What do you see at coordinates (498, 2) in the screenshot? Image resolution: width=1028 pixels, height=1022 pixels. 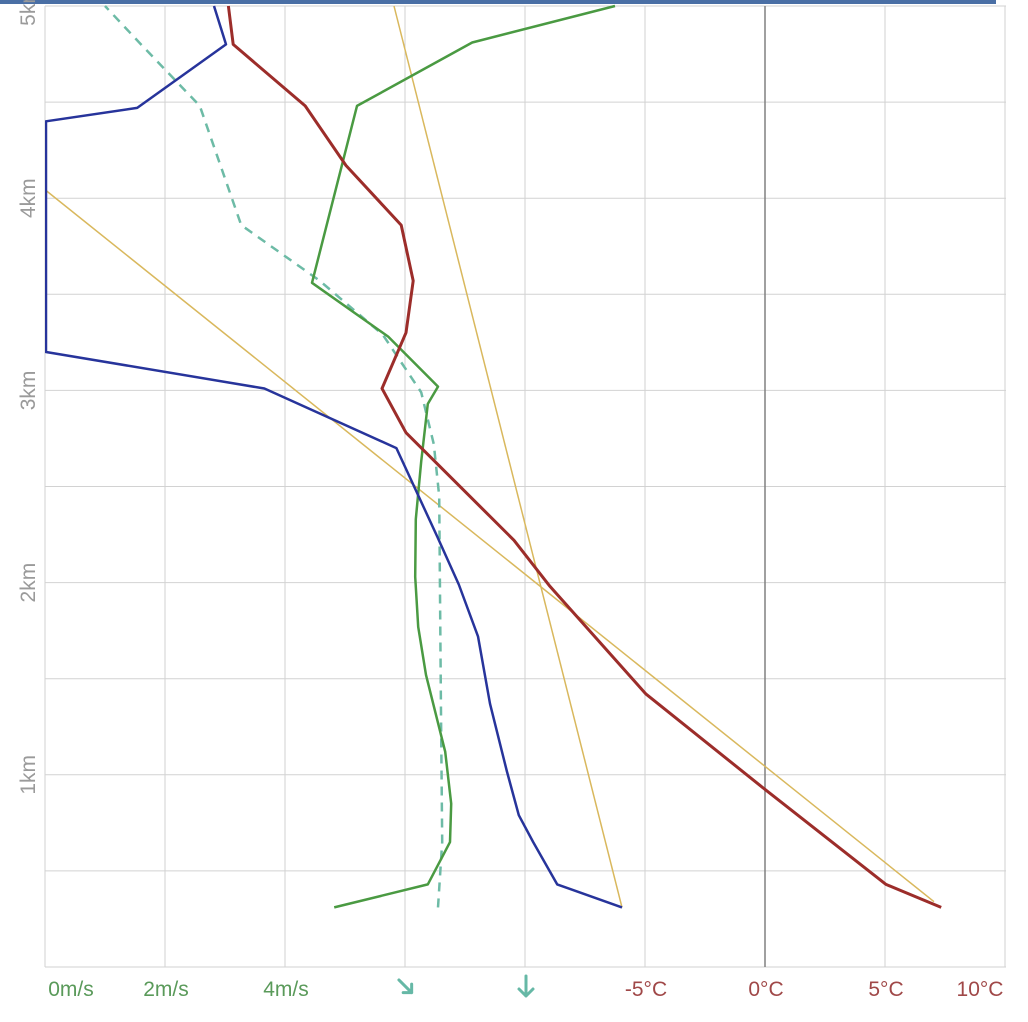 I see `top-accent-bar` at bounding box center [498, 2].